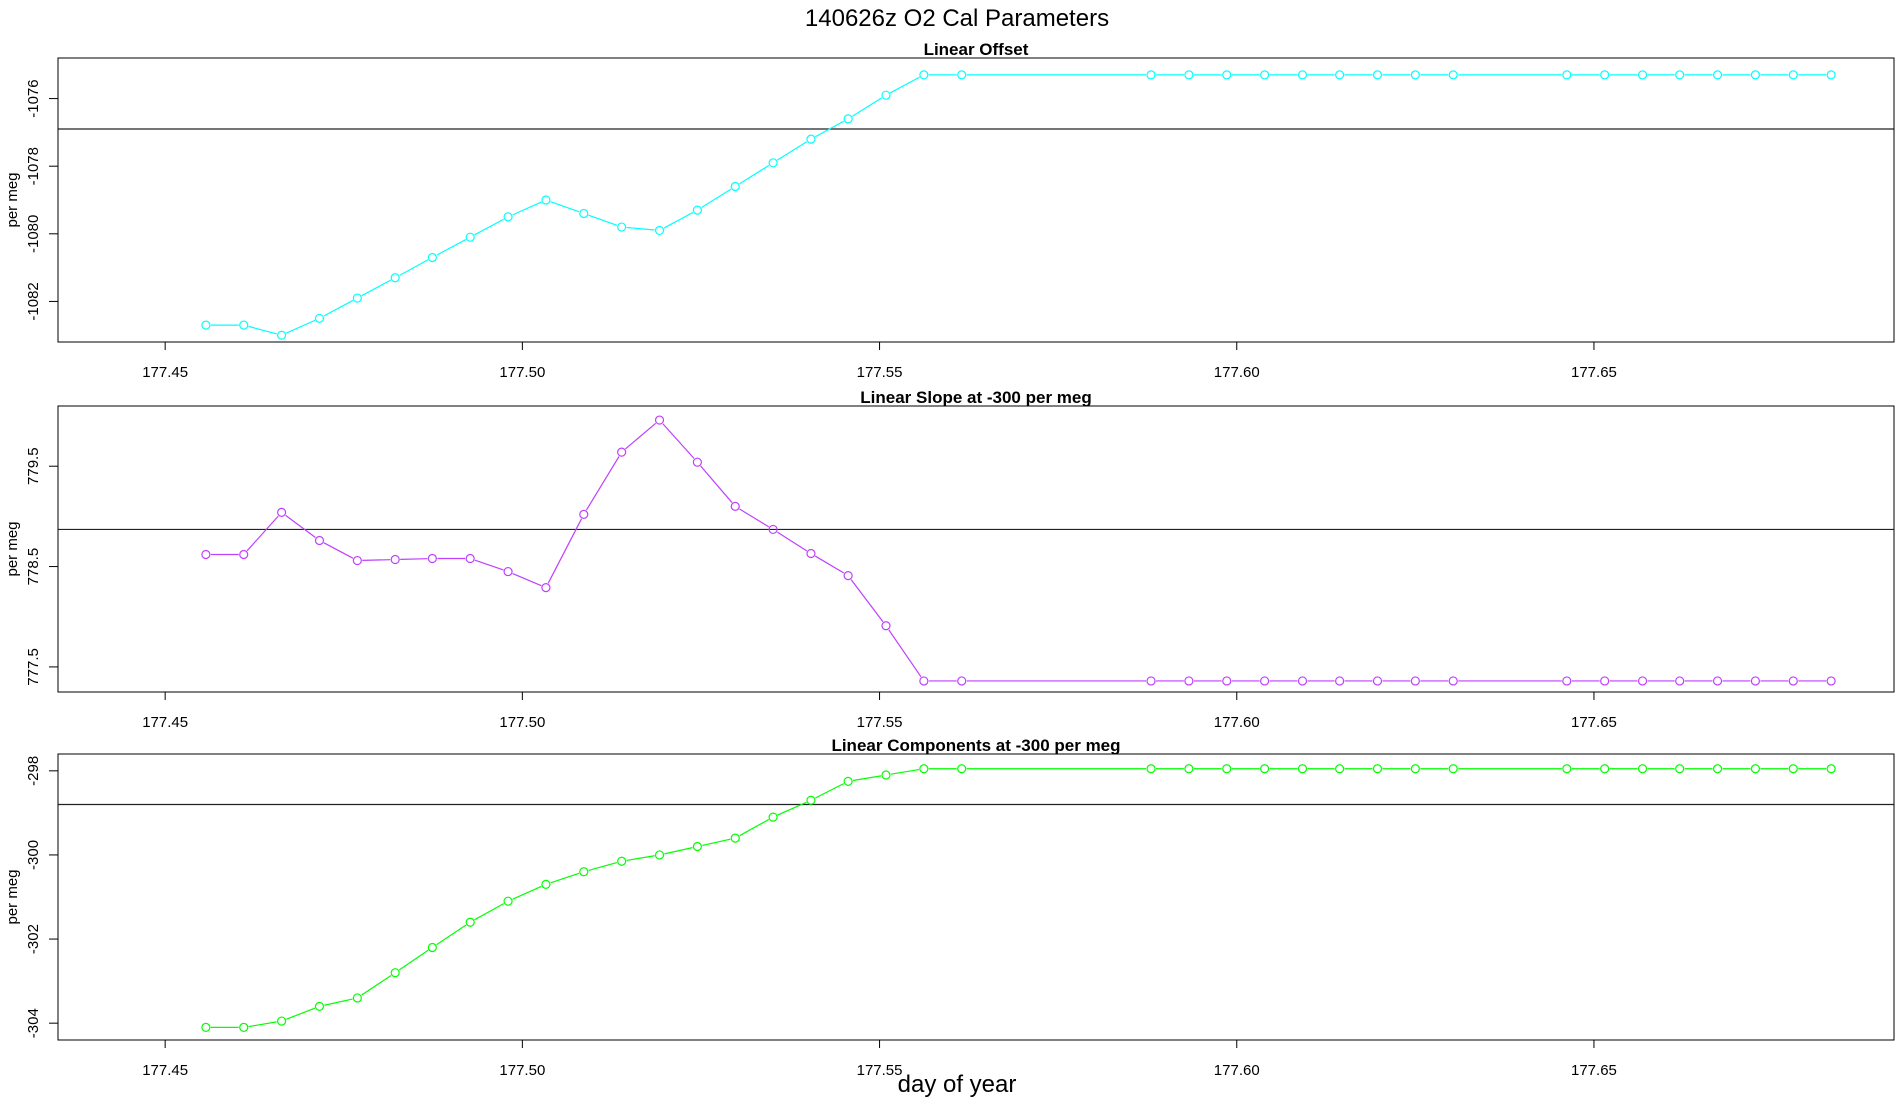 Image resolution: width=1900 pixels, height=1100 pixels. Describe the element at coordinates (12, 896) in the screenshot. I see `y-axis-label: per meg` at that location.